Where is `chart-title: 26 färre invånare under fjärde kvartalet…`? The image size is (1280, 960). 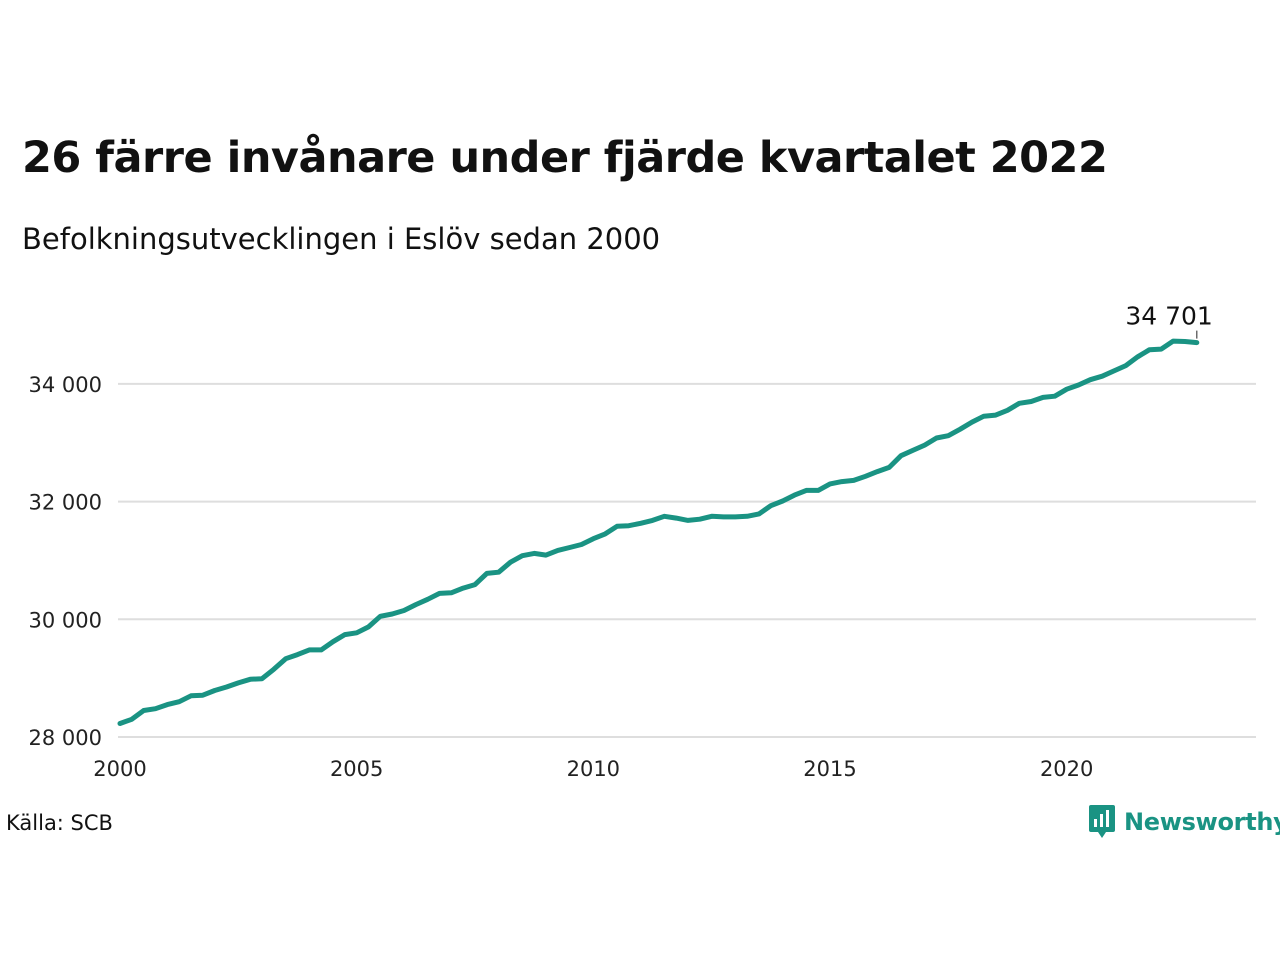 chart-title: 26 färre invånare under fjärde kvartalet… is located at coordinates (565, 158).